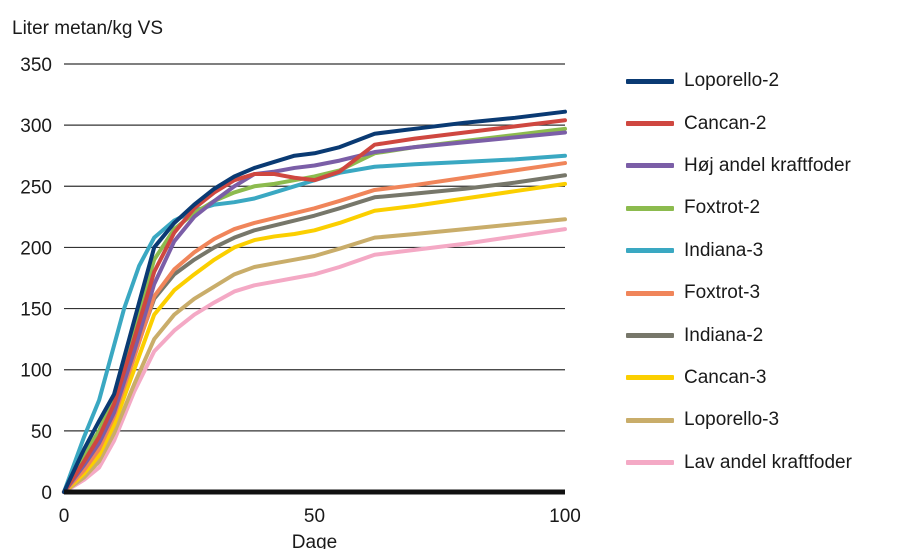 The height and width of the screenshot is (549, 907). What do you see at coordinates (732, 81) in the screenshot?
I see `legend-label: Loporello-2` at bounding box center [732, 81].